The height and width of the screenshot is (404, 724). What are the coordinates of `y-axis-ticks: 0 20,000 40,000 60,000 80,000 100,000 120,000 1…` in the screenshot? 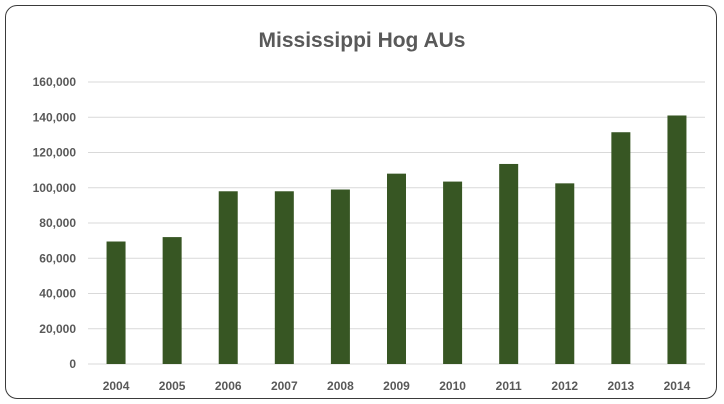 It's located at (55, 223).